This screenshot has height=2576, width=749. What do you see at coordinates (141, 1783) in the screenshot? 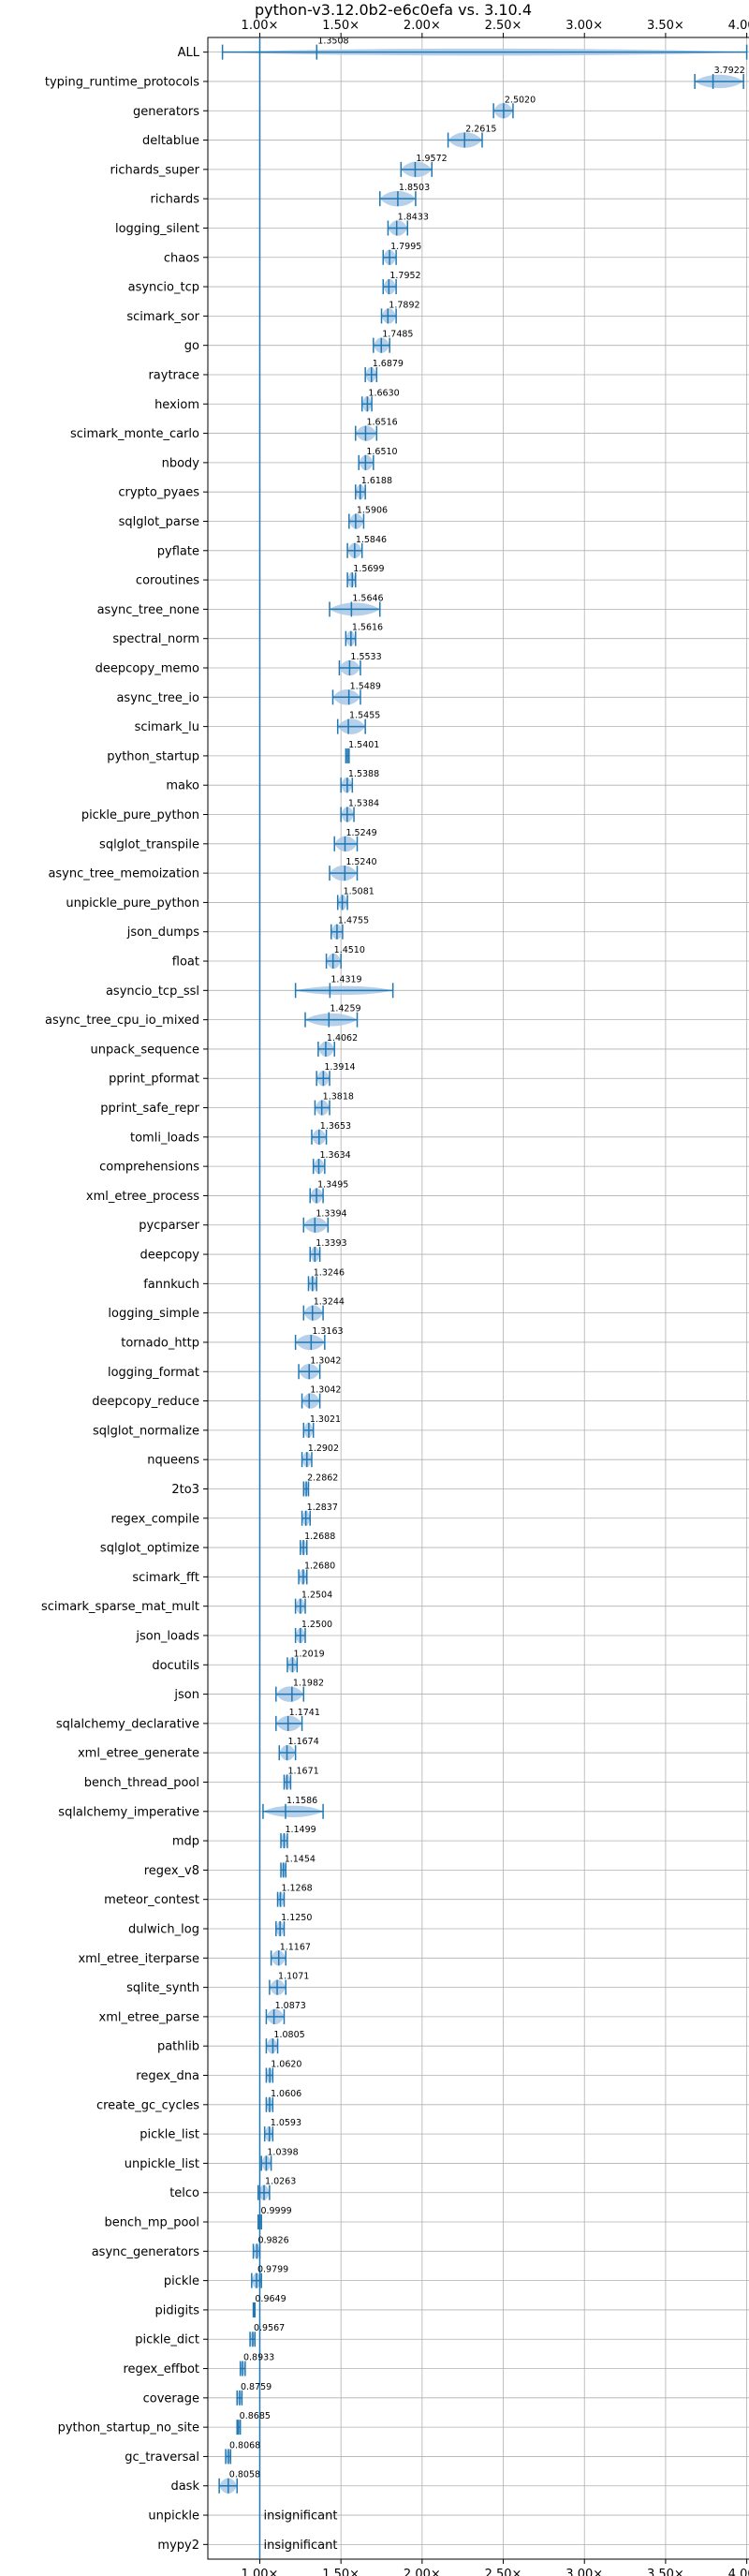
I see `benchmark-label: bench_thread_pool` at bounding box center [141, 1783].